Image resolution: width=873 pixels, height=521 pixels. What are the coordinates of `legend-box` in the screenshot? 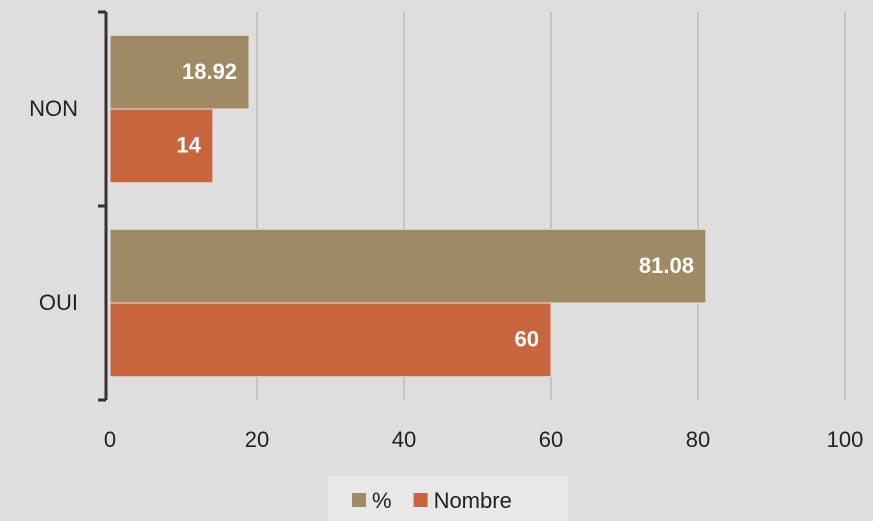 It's located at (448, 498).